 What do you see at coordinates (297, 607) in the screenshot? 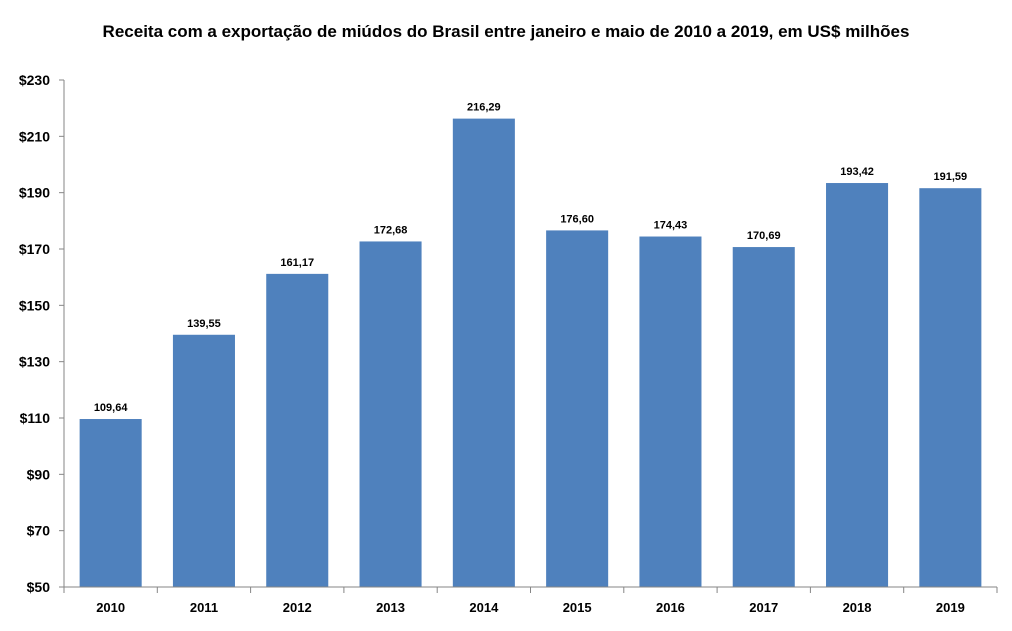
I see `x-tick-label-2012: 2012` at bounding box center [297, 607].